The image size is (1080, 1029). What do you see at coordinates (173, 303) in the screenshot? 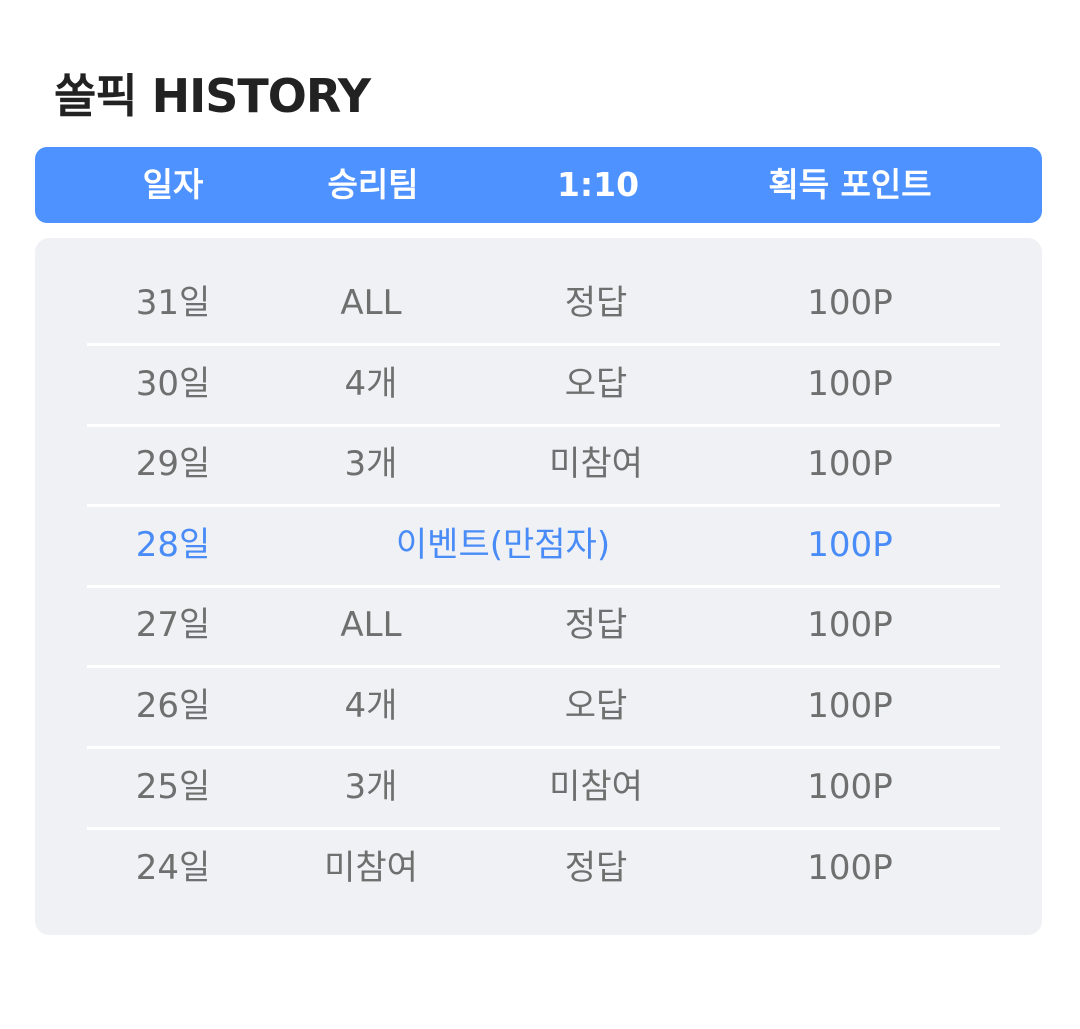
I see `cell-date: 31일` at bounding box center [173, 303].